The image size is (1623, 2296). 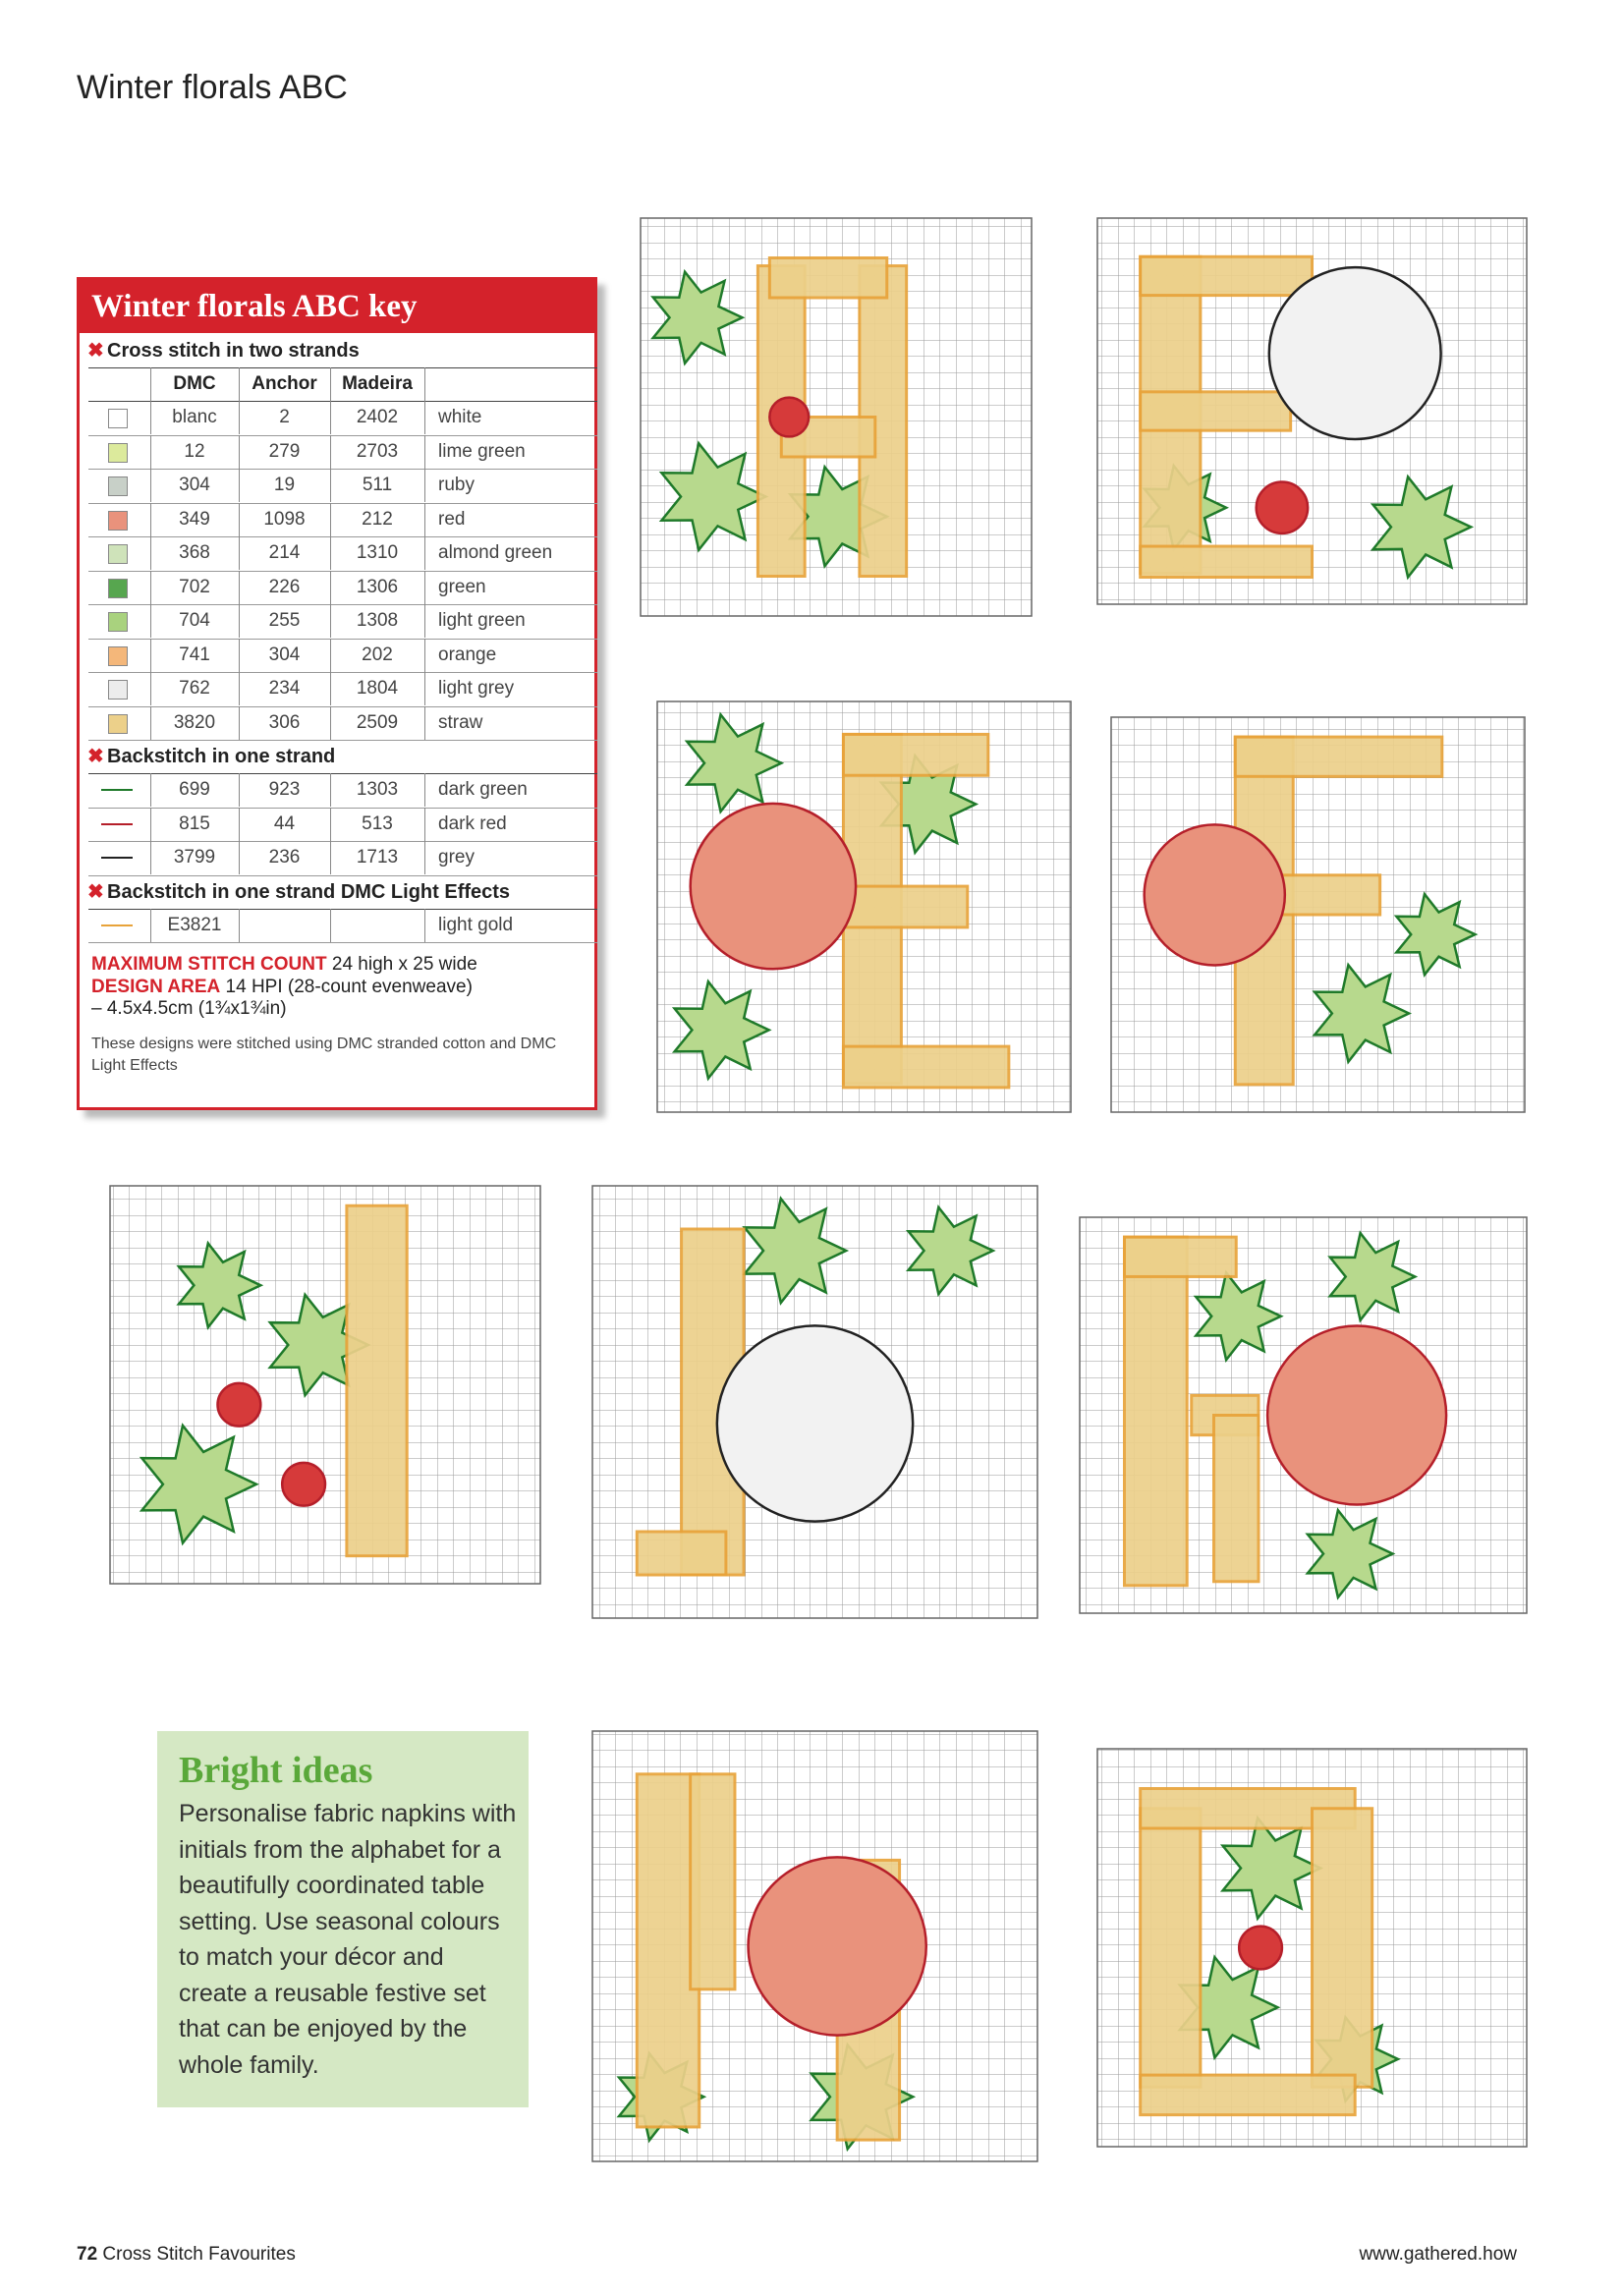 What do you see at coordinates (95, 756) in the screenshot?
I see `cross-icon: ✖` at bounding box center [95, 756].